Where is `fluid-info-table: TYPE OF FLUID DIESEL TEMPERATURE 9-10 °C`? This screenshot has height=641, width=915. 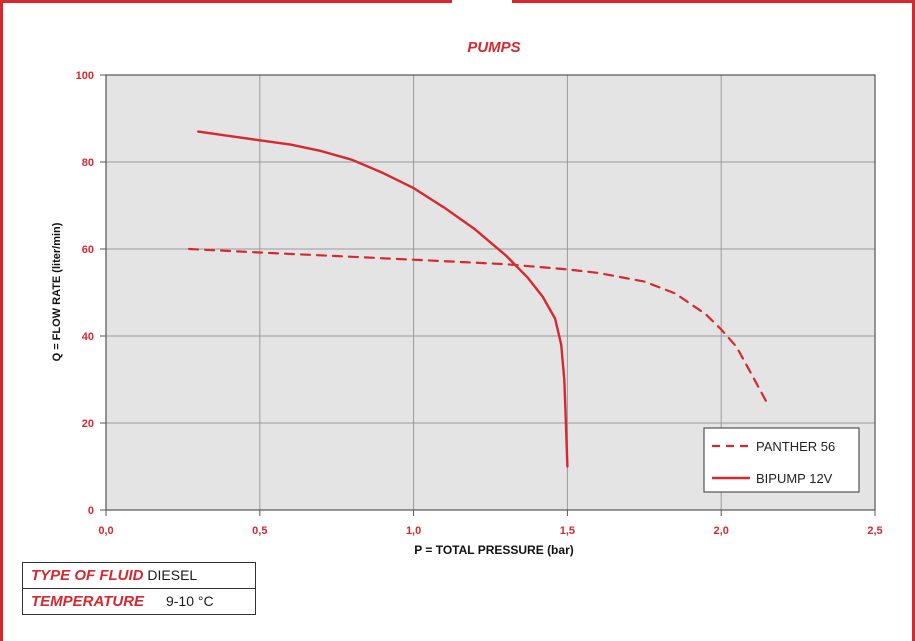 fluid-info-table: TYPE OF FLUID DIESEL TEMPERATURE 9-10 °C is located at coordinates (139, 588).